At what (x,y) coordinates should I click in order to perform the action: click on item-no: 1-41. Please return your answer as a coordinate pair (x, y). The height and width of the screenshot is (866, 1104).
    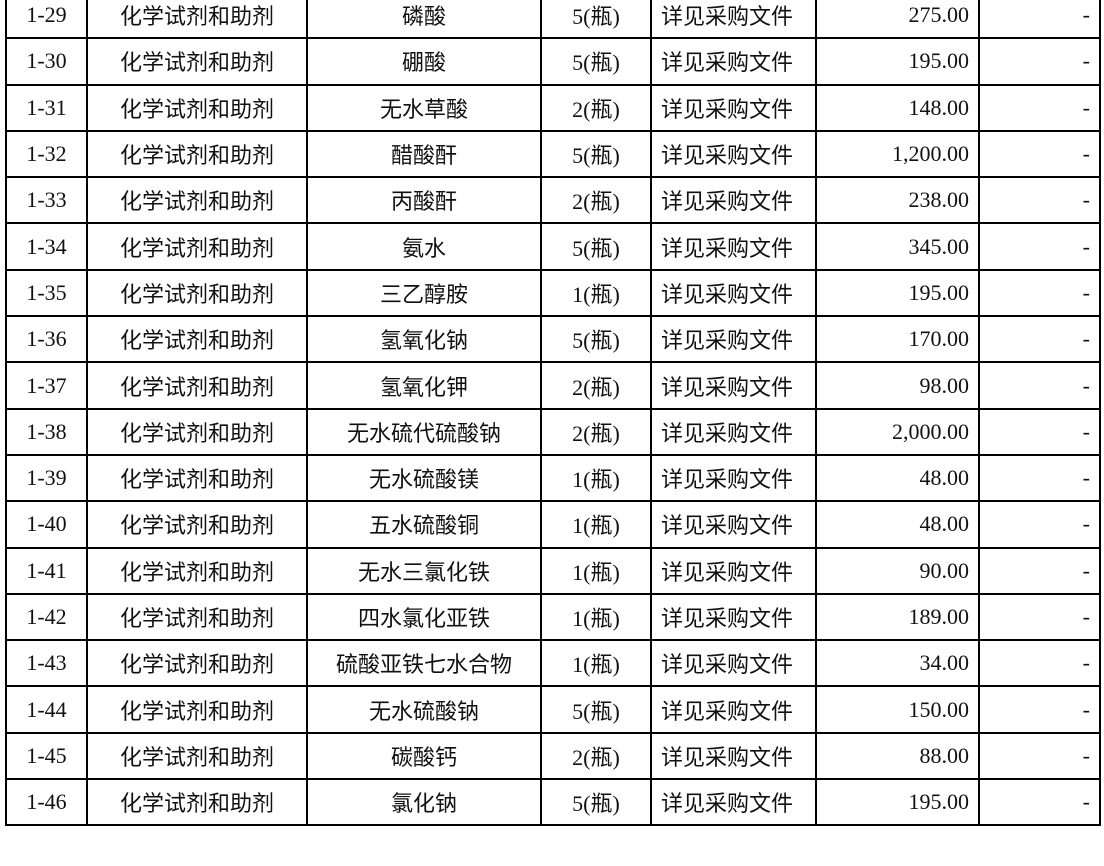
    Looking at the image, I should click on (46, 570).